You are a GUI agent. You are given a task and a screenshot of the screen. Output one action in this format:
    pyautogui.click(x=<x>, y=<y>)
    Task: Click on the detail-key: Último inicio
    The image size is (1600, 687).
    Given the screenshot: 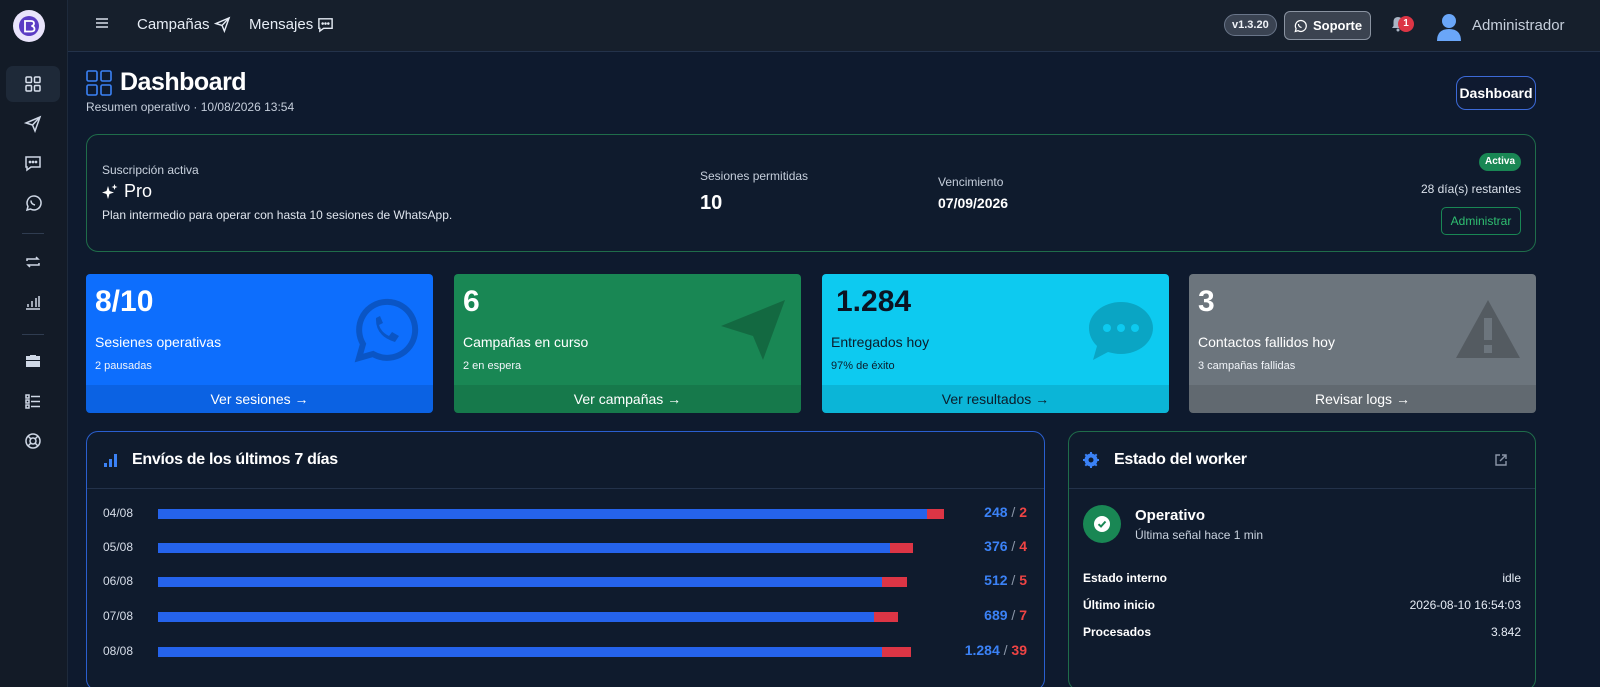 What is the action you would take?
    pyautogui.click(x=1119, y=605)
    